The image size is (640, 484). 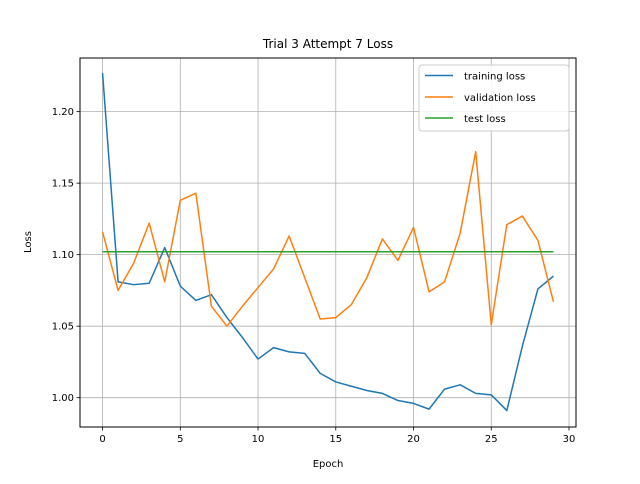 What do you see at coordinates (63, 112) in the screenshot?
I see `y-tick-label: 1.20` at bounding box center [63, 112].